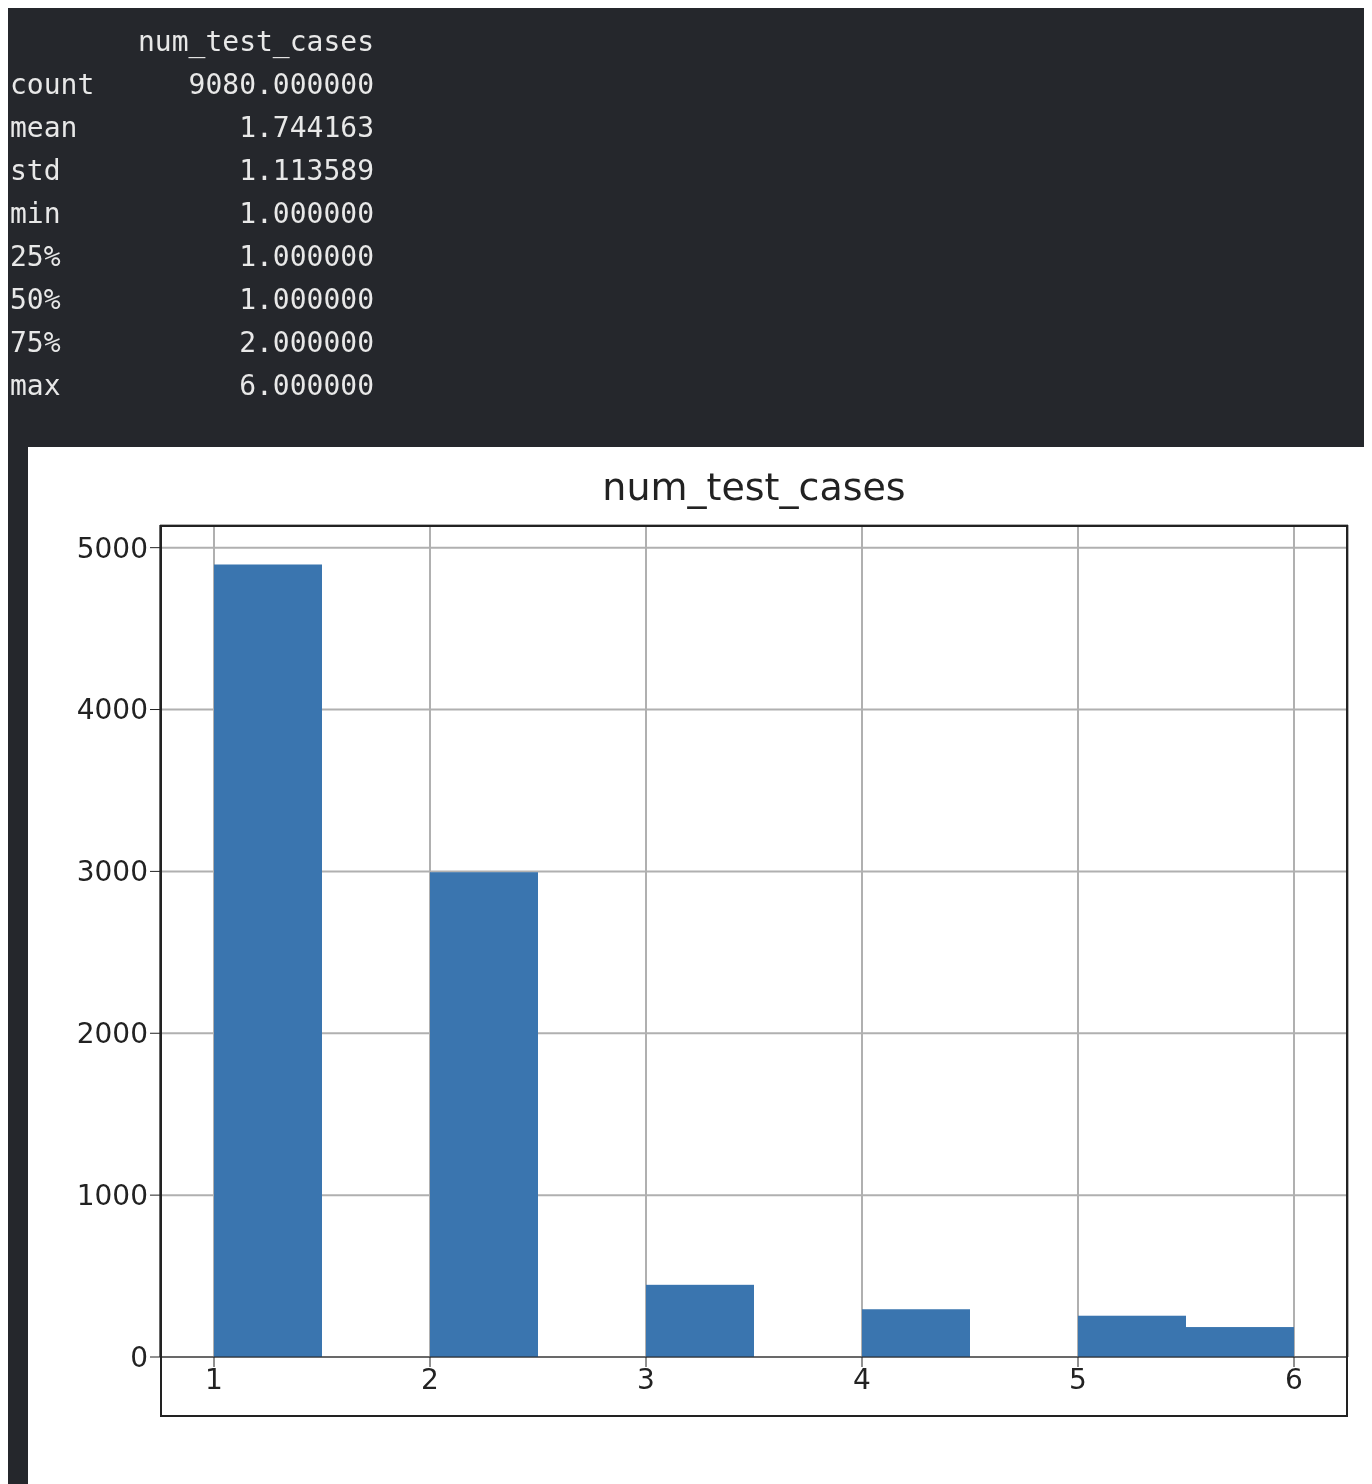 This screenshot has width=1372, height=1484. What do you see at coordinates (192, 342) in the screenshot?
I see `text: 75% 2.000000` at bounding box center [192, 342].